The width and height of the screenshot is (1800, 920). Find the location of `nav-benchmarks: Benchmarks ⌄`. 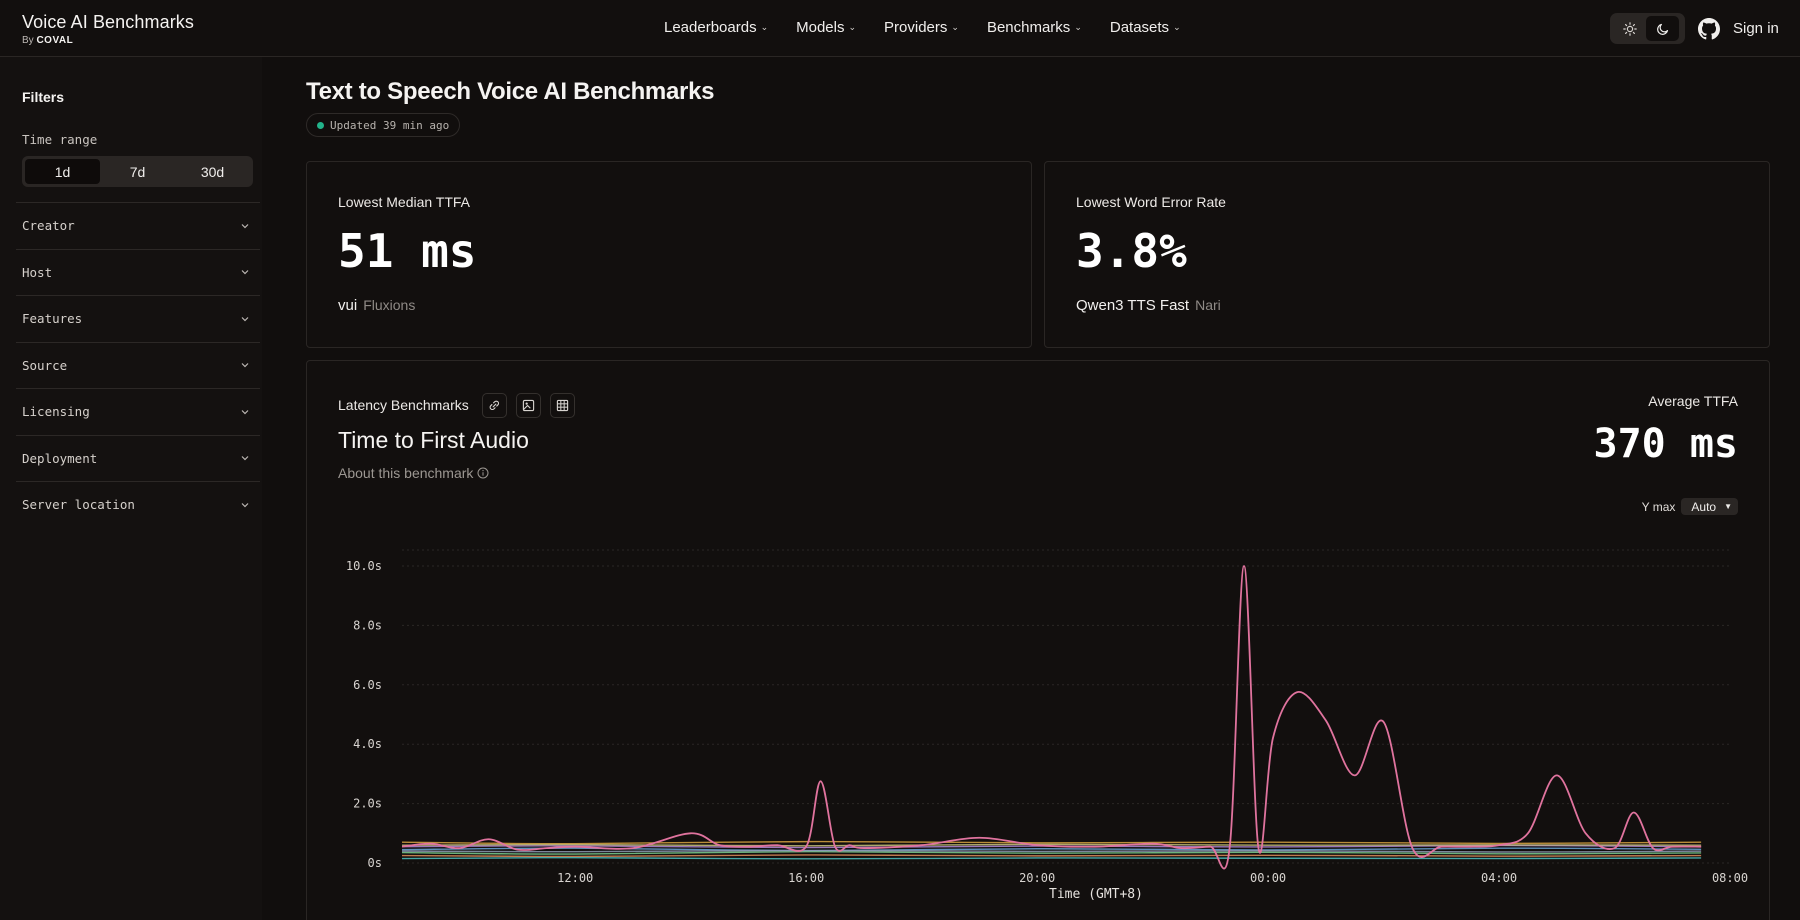

nav-benchmarks: Benchmarks ⌄ is located at coordinates (1034, 27).